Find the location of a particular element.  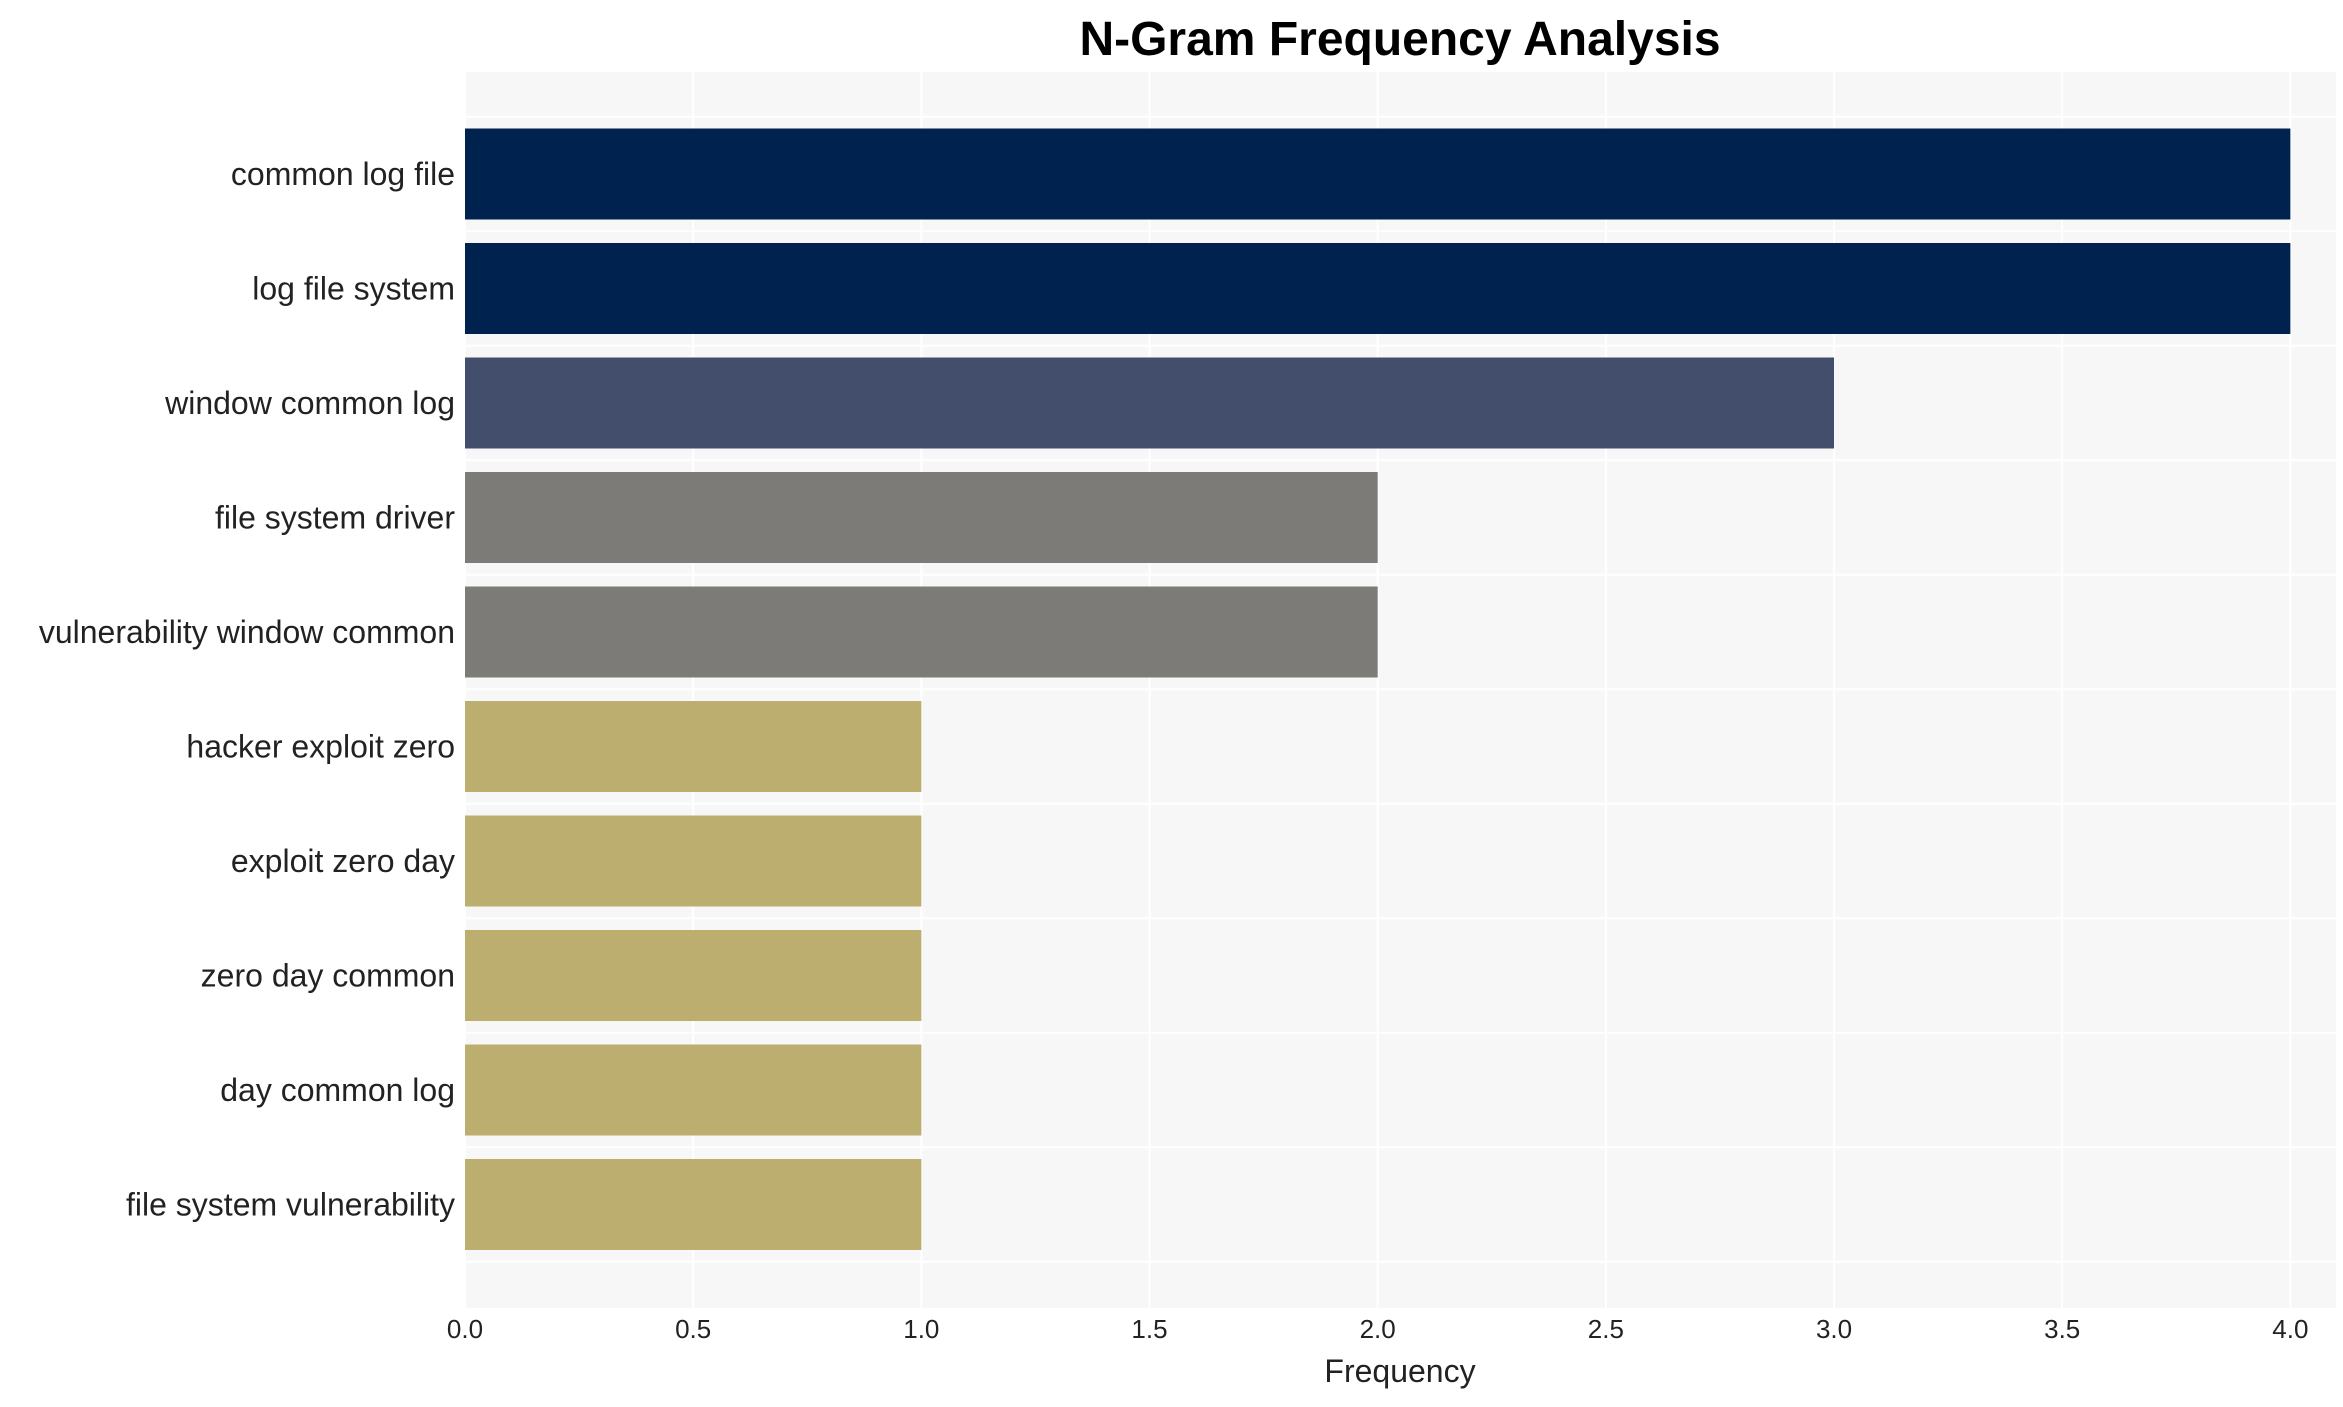

category-label: exploit zero day is located at coordinates (343, 861).